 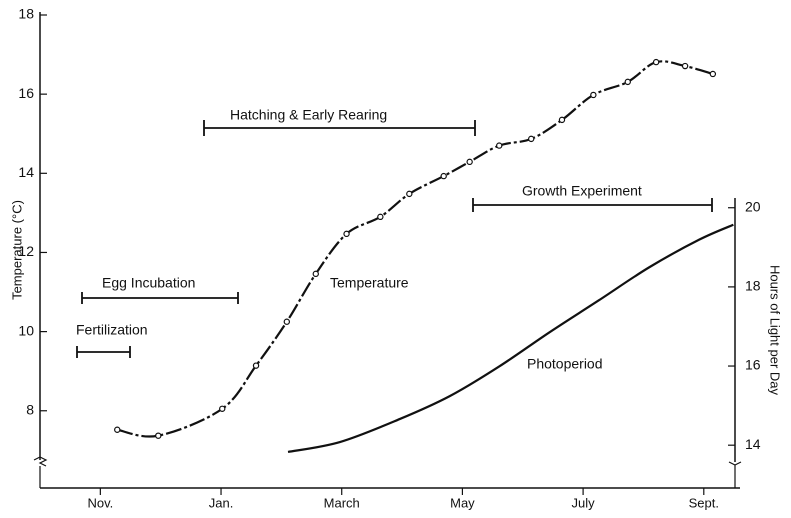 What do you see at coordinates (16, 250) in the screenshot?
I see `y-axis-label: Temperature (°C)` at bounding box center [16, 250].